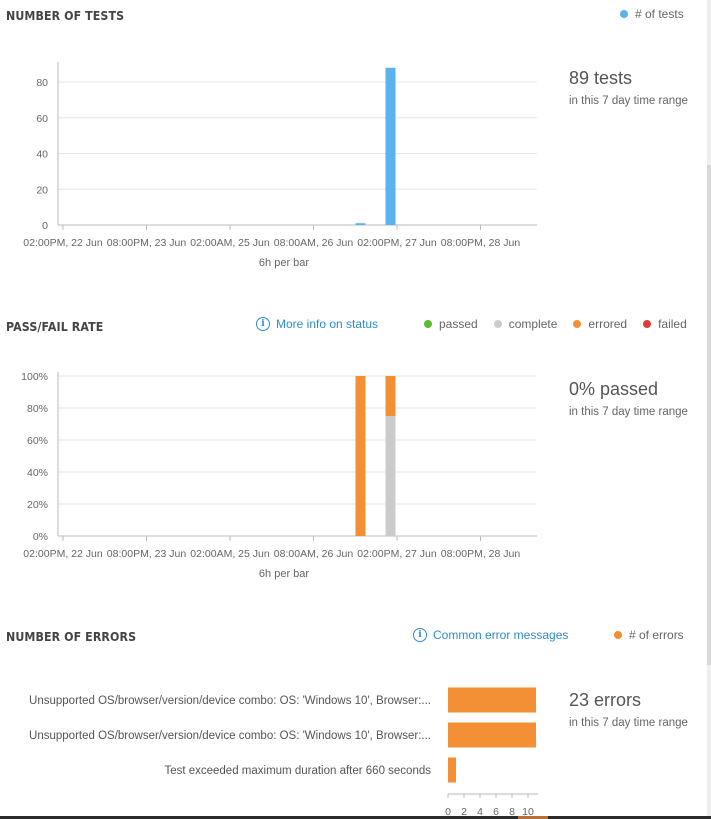  What do you see at coordinates (327, 324) in the screenshot?
I see `passfail-info-link-label: More info on status` at bounding box center [327, 324].